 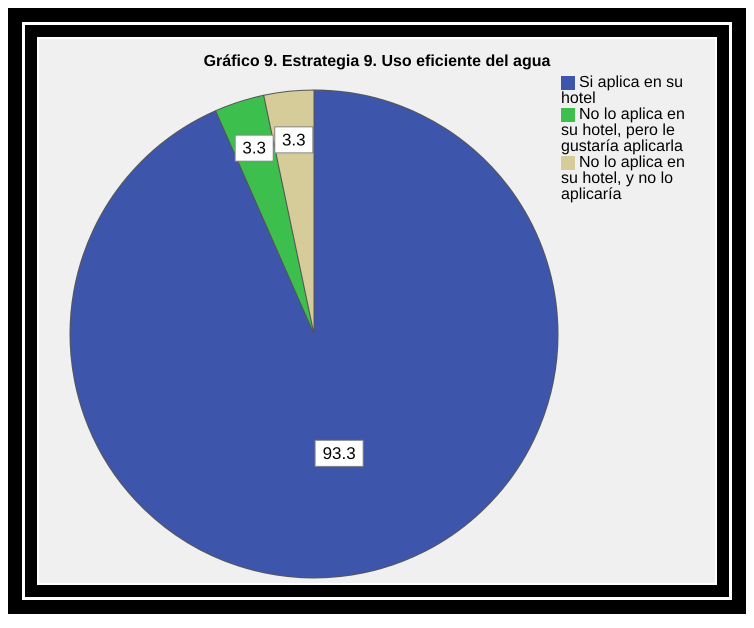 I want to click on legend-label: Si aplica en su hotel, so click(x=622, y=90).